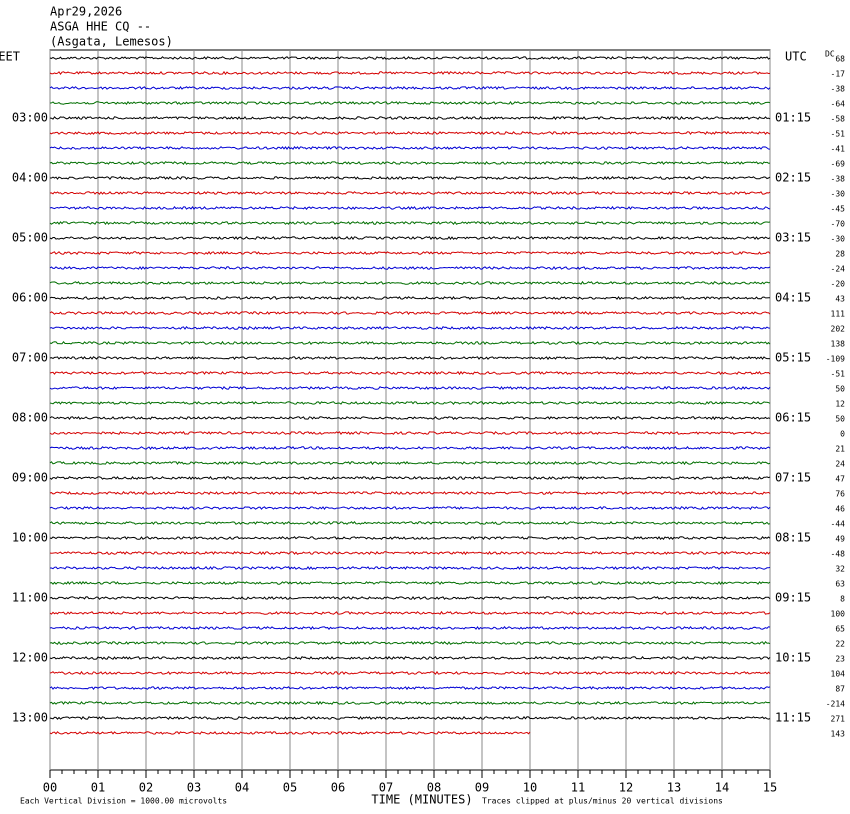  Describe the element at coordinates (840, 689) in the screenshot. I see `dc-offset: 87` at that location.